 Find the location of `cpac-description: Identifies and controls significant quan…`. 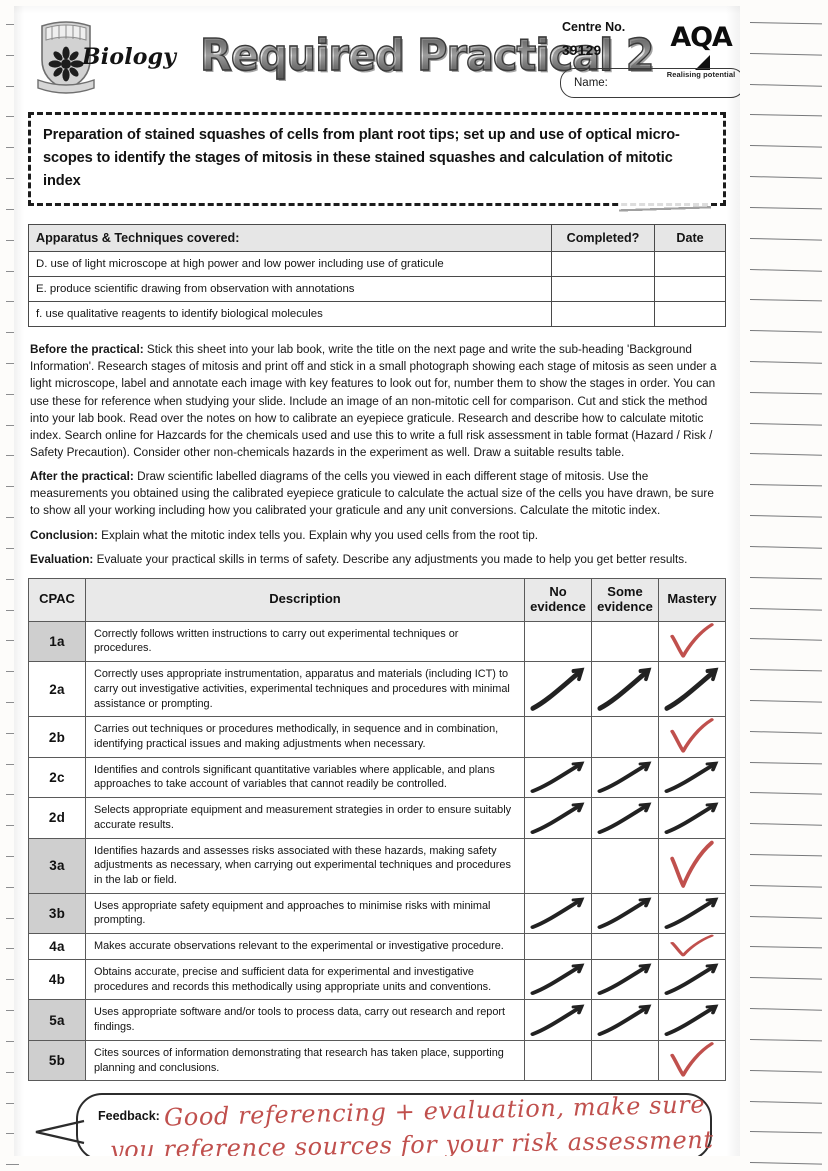

cpac-description: Identifies and controls significant quan… is located at coordinates (305, 777).